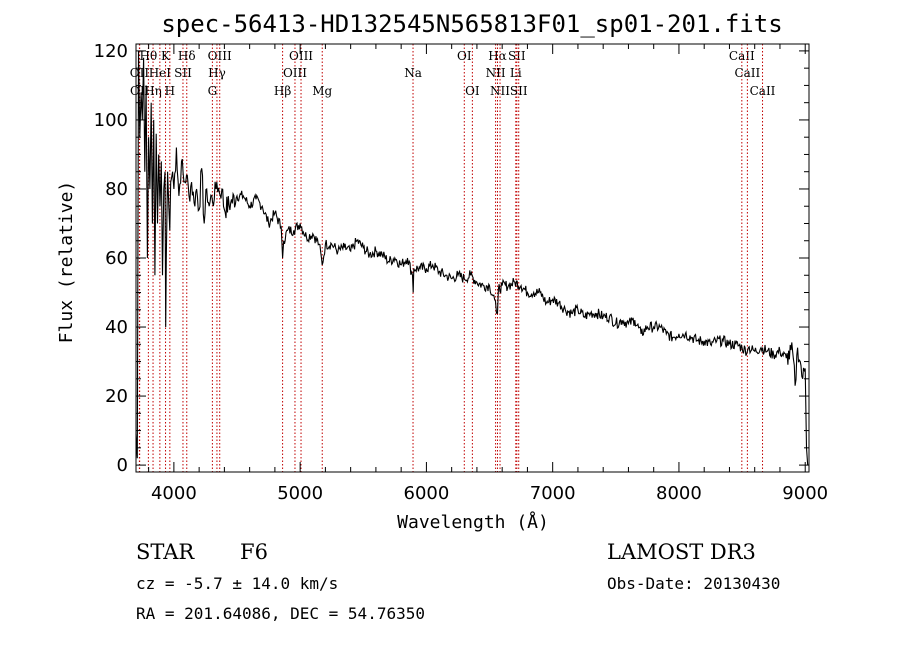 Image resolution: width=900 pixels, height=649 pixels. What do you see at coordinates (237, 583) in the screenshot?
I see `redshift-text: cz = -5.7 ± 14.0 km/s` at bounding box center [237, 583].